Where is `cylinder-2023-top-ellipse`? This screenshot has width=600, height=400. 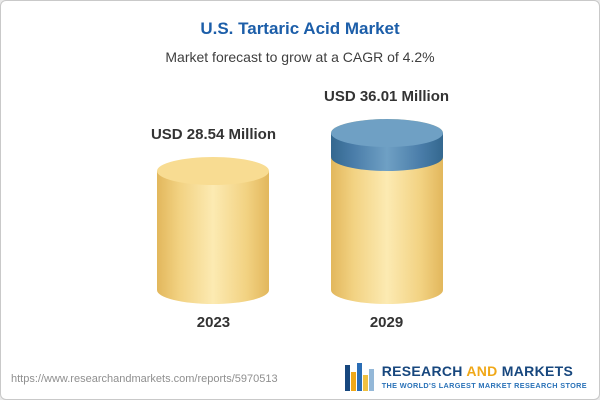 cylinder-2023-top-ellipse is located at coordinates (213, 171).